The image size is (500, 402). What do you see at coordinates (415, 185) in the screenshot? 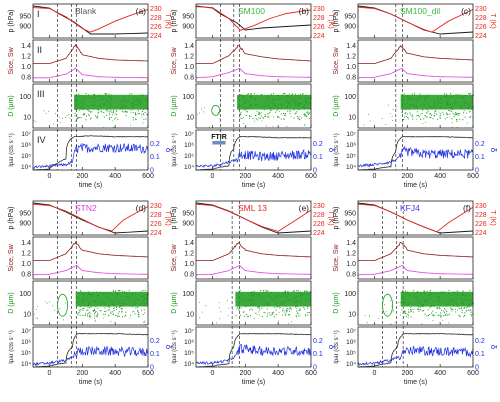
I see `x-axis-label: time (s)` at bounding box center [415, 185].